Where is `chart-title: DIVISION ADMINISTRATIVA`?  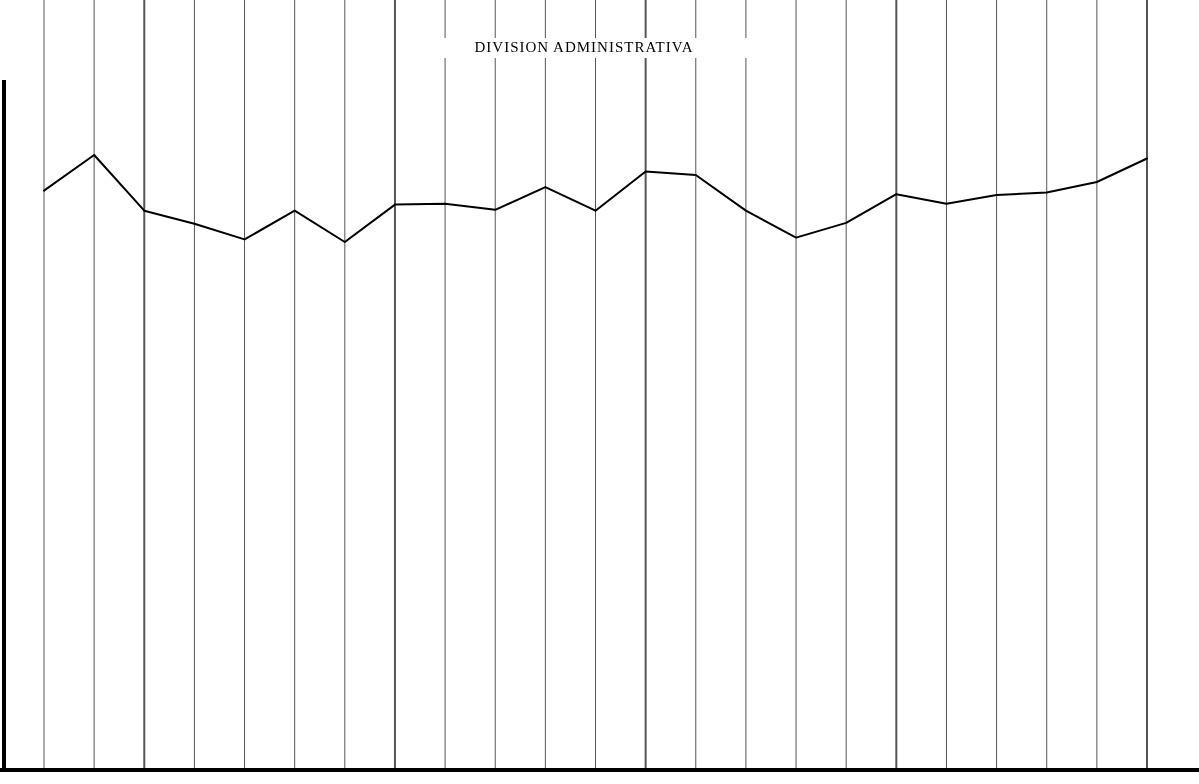 chart-title: DIVISION ADMINISTRATIVA is located at coordinates (584, 47).